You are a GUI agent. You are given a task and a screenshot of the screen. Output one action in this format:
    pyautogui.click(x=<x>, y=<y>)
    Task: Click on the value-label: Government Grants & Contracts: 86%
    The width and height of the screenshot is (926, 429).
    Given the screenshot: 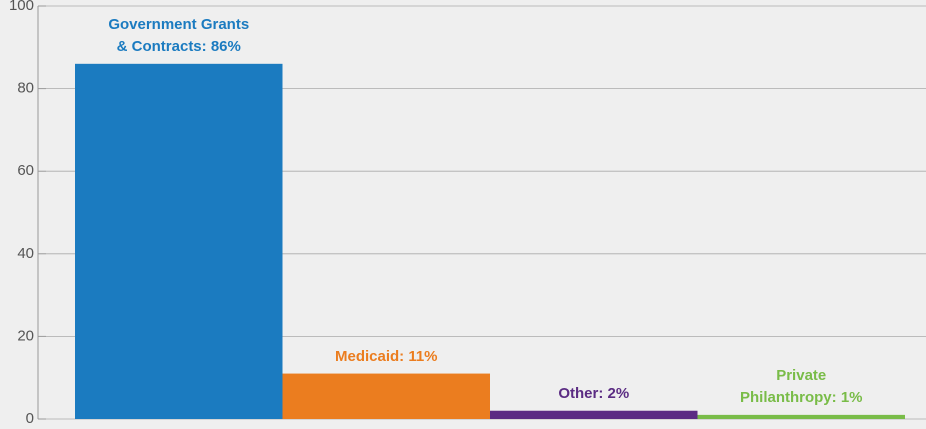 What is the action you would take?
    pyautogui.click(x=179, y=35)
    